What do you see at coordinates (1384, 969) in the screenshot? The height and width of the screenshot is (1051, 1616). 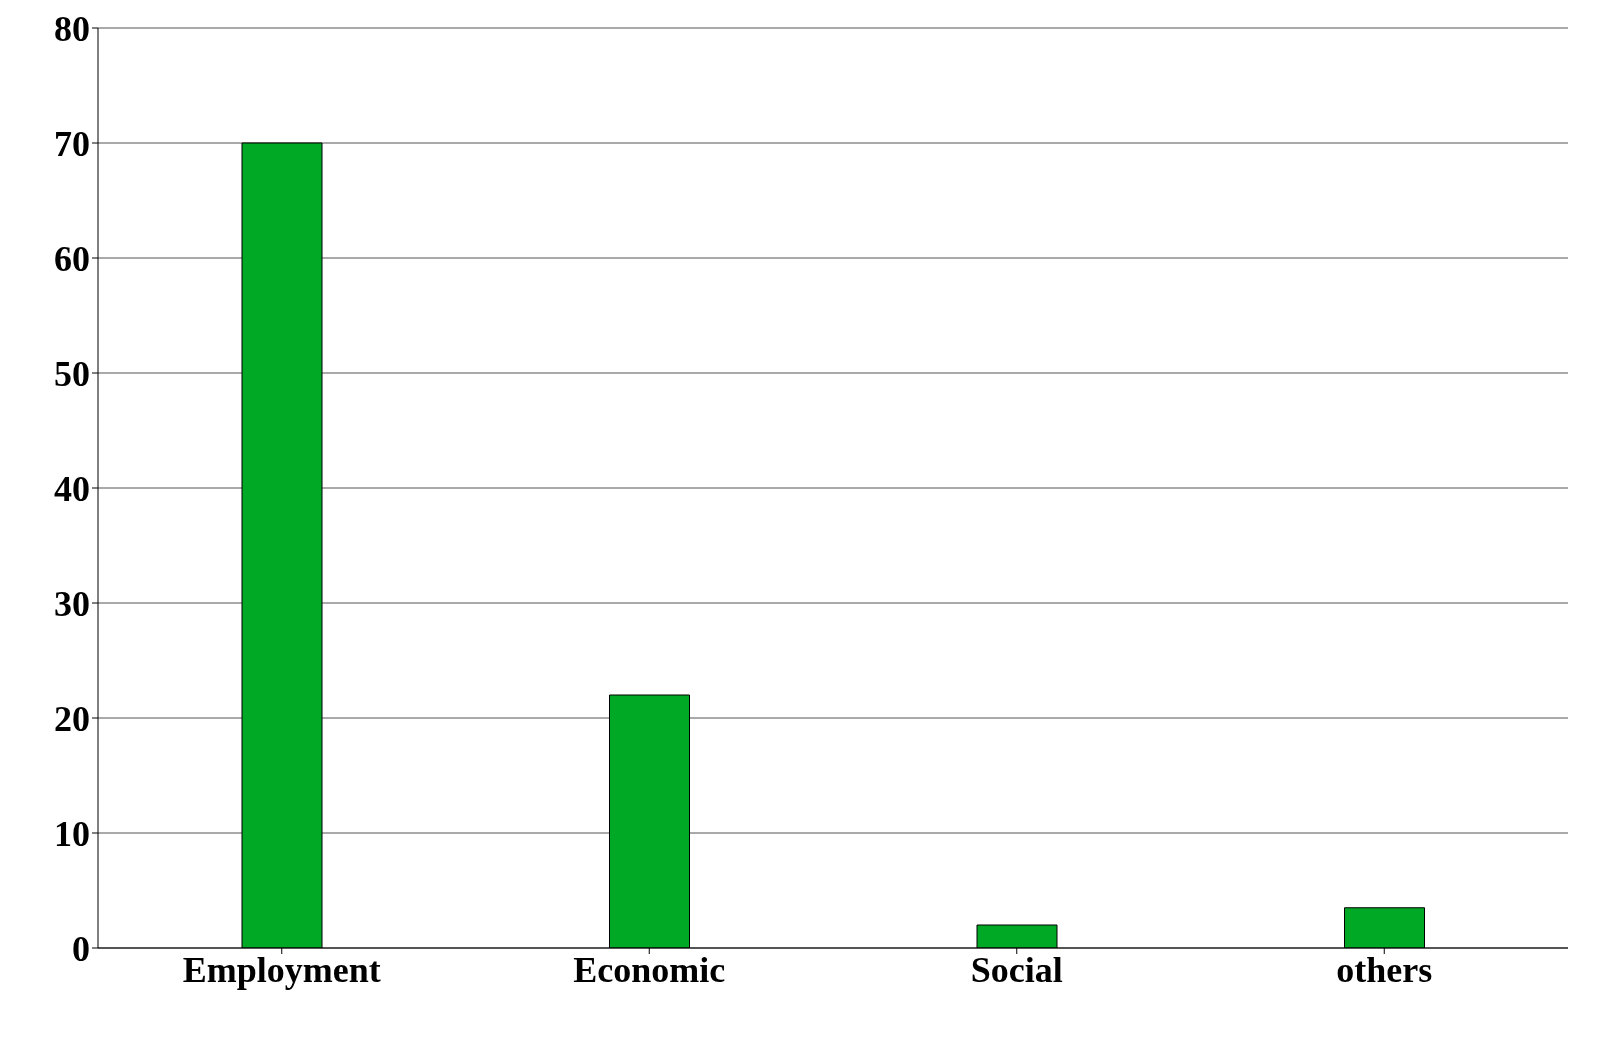 I see `x-tick-label: others` at bounding box center [1384, 969].